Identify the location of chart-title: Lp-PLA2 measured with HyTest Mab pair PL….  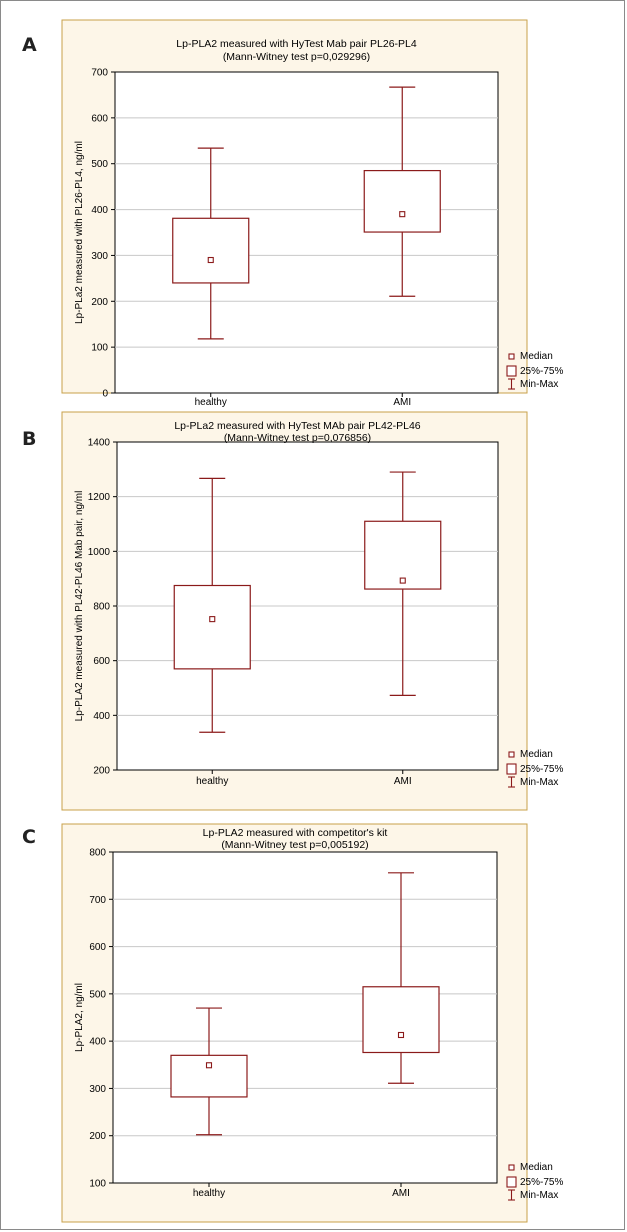
(296, 44).